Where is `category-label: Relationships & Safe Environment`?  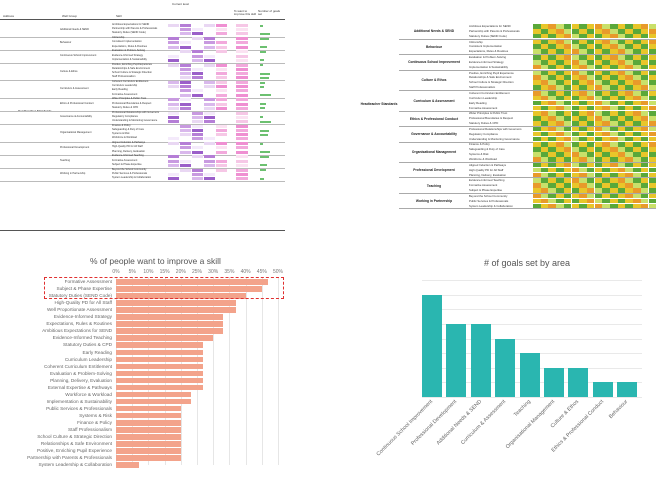 category-label: Relationships & Safe Environment is located at coordinates (76, 444).